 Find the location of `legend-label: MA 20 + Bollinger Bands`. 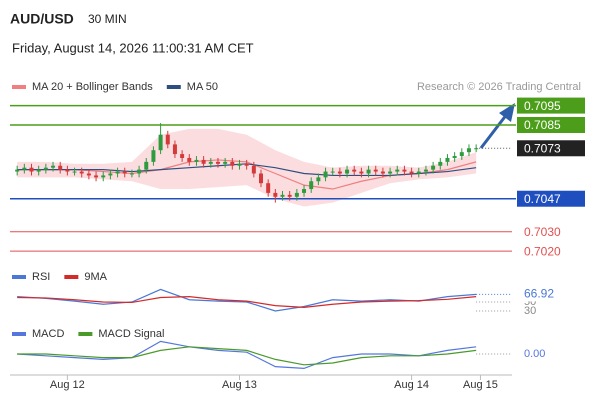

legend-label: MA 20 + Bollinger Bands is located at coordinates (92, 87).